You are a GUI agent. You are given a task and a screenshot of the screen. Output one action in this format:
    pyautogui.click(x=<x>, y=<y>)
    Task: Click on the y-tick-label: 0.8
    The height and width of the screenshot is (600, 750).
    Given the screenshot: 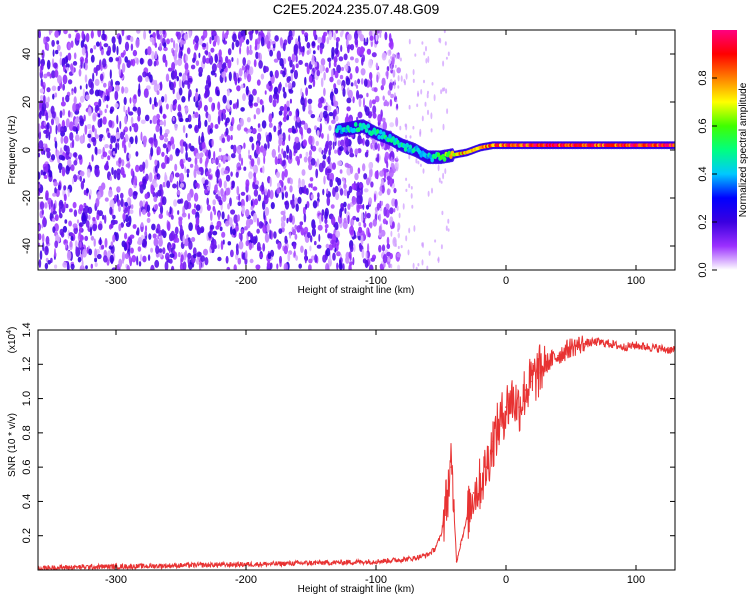 What is the action you would take?
    pyautogui.click(x=27, y=432)
    